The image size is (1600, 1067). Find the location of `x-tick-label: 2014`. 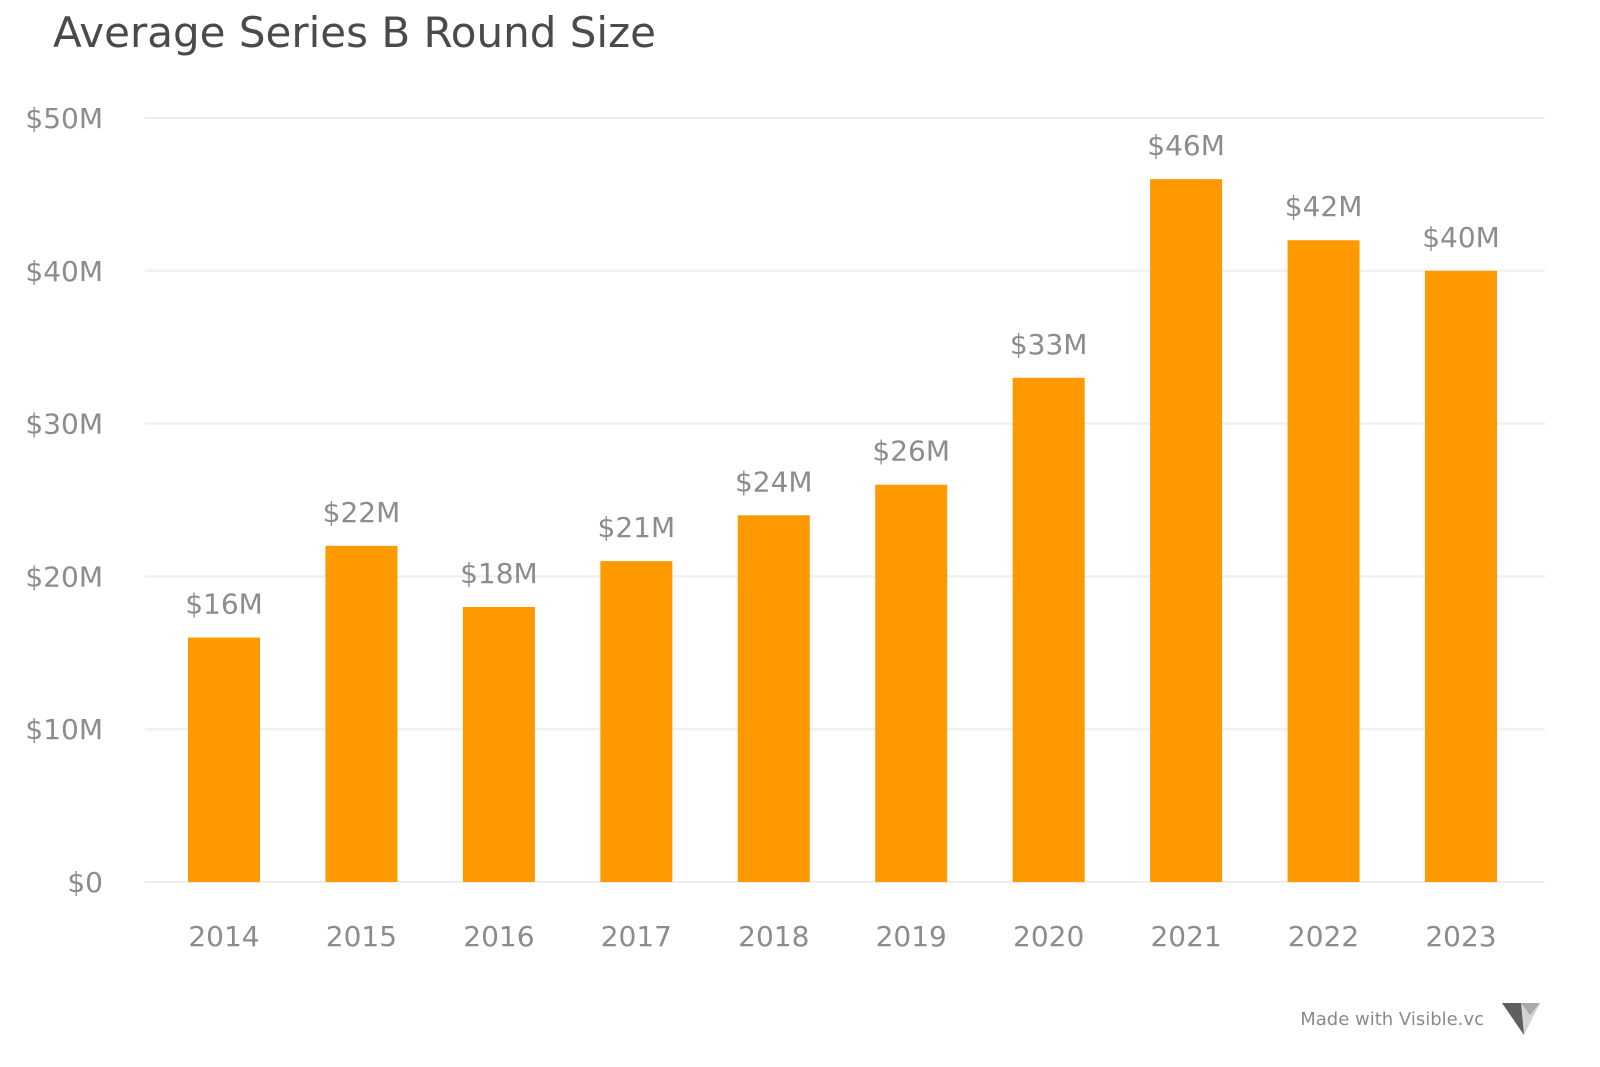

x-tick-label: 2014 is located at coordinates (223, 936).